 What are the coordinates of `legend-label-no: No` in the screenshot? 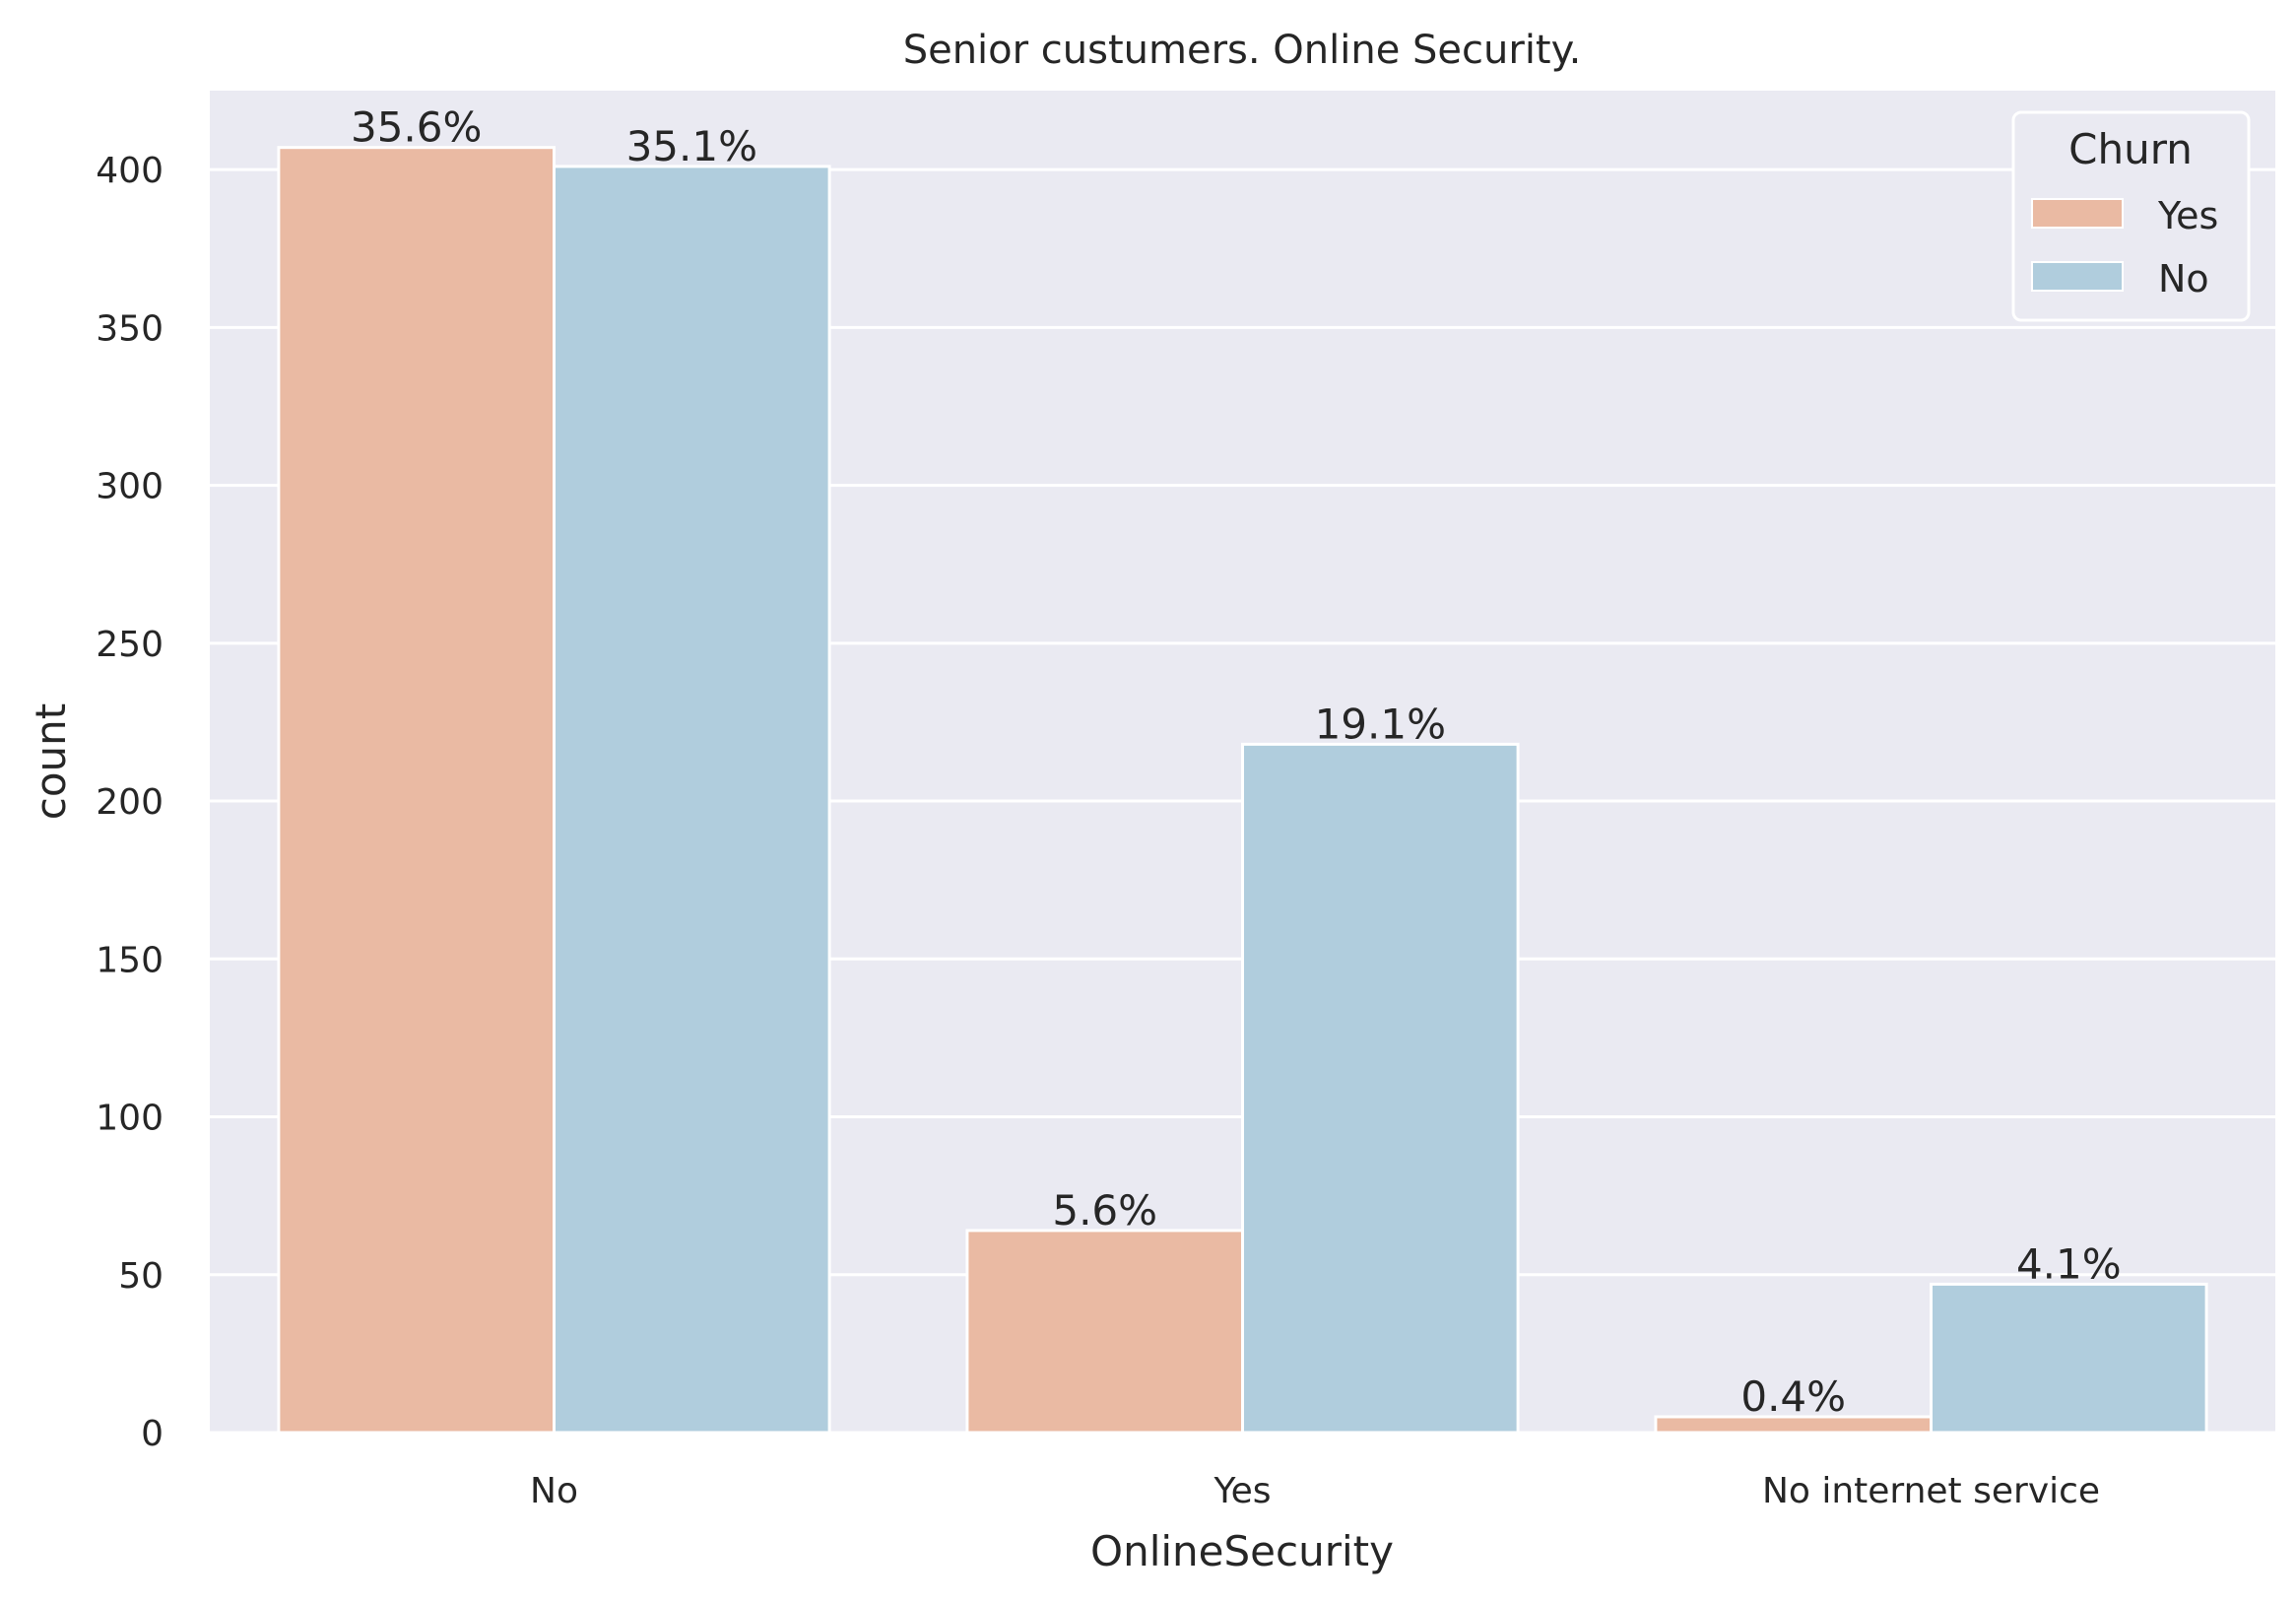 It's located at (2183, 279).